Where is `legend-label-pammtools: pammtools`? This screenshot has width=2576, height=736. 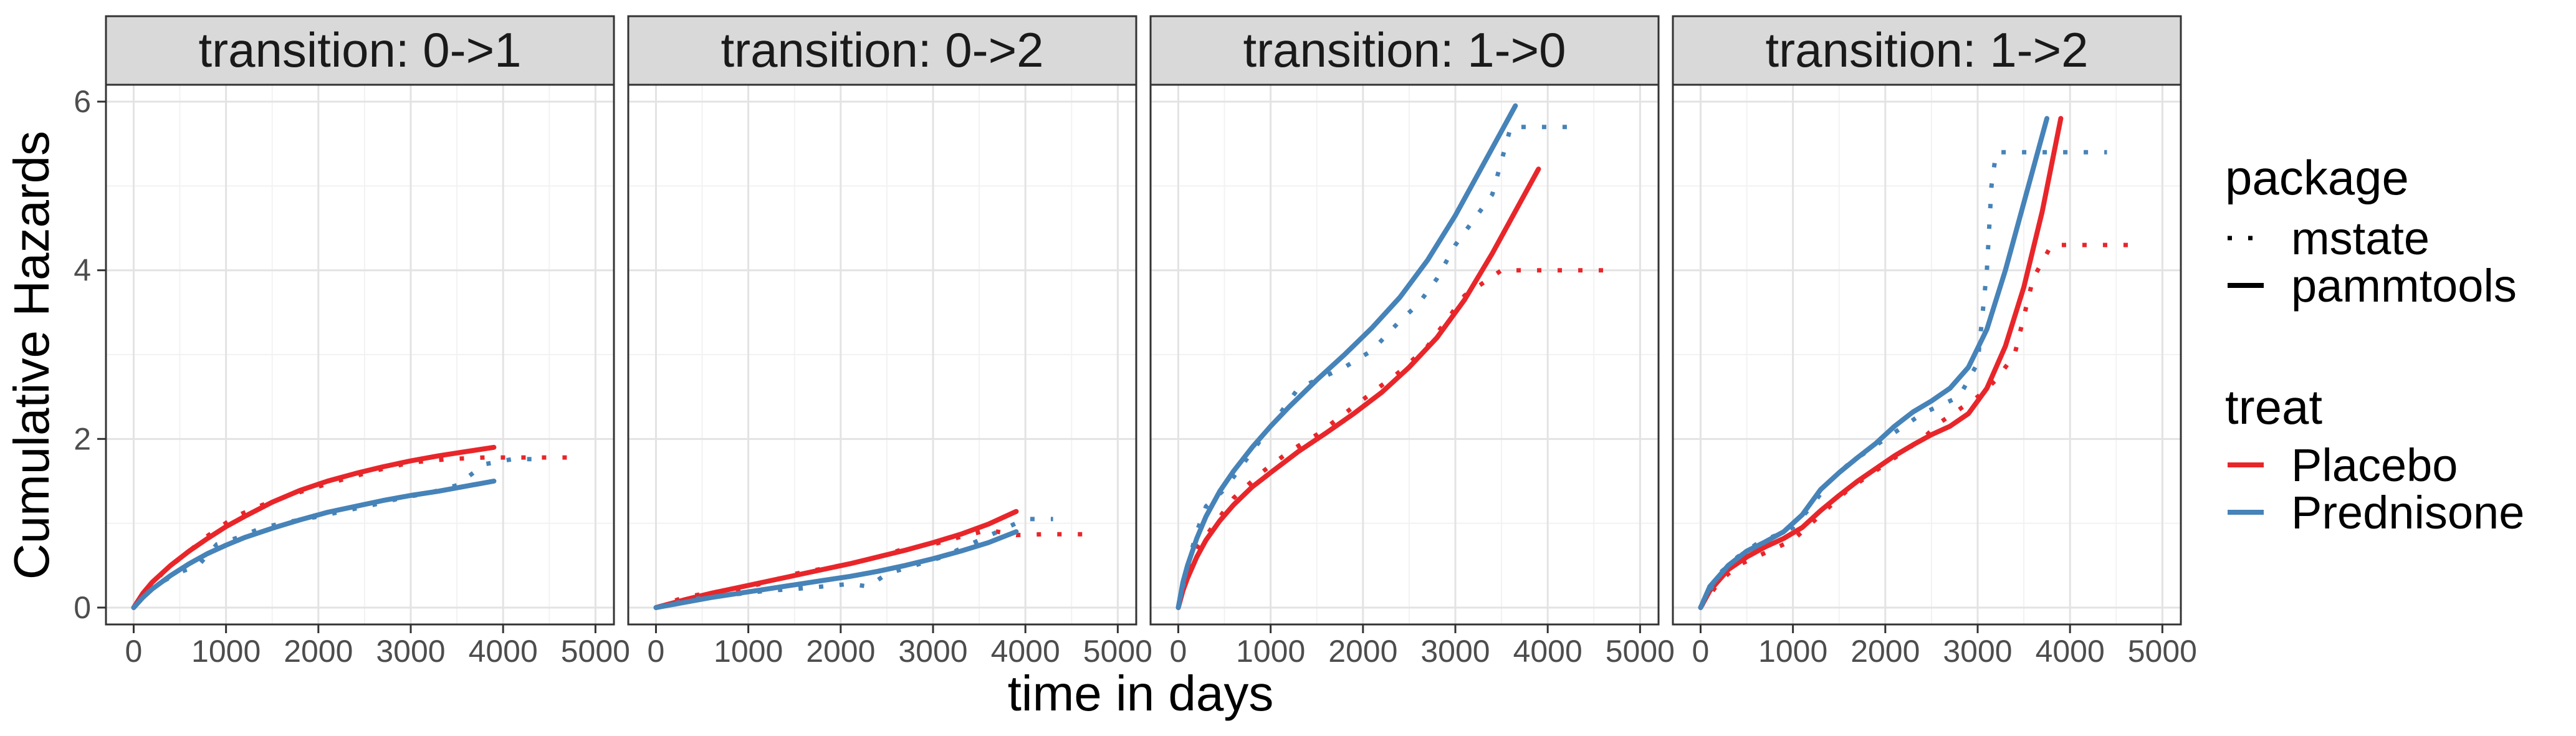
legend-label-pammtools: pammtools is located at coordinates (2404, 286).